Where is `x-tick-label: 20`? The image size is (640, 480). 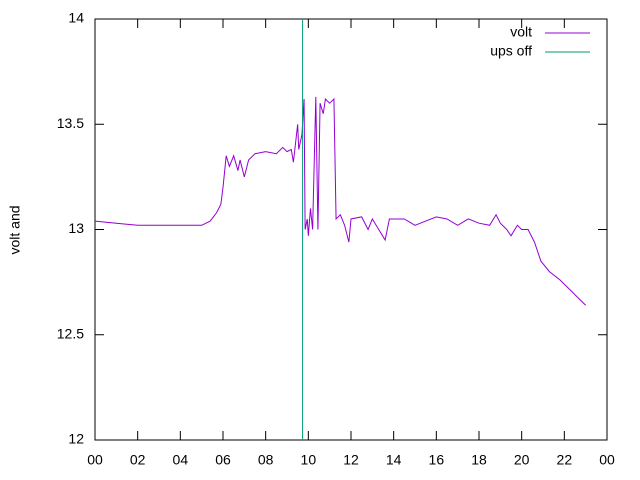 x-tick-label: 20 is located at coordinates (522, 460).